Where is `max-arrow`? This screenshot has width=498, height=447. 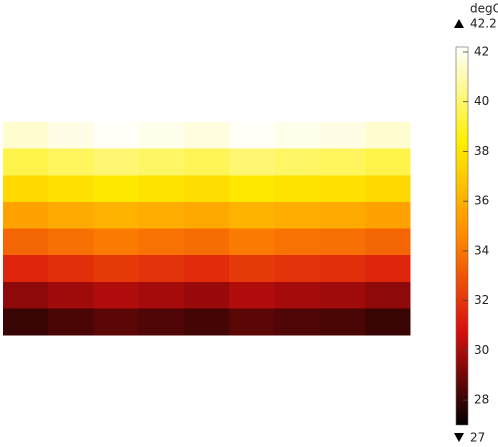 max-arrow is located at coordinates (459, 23).